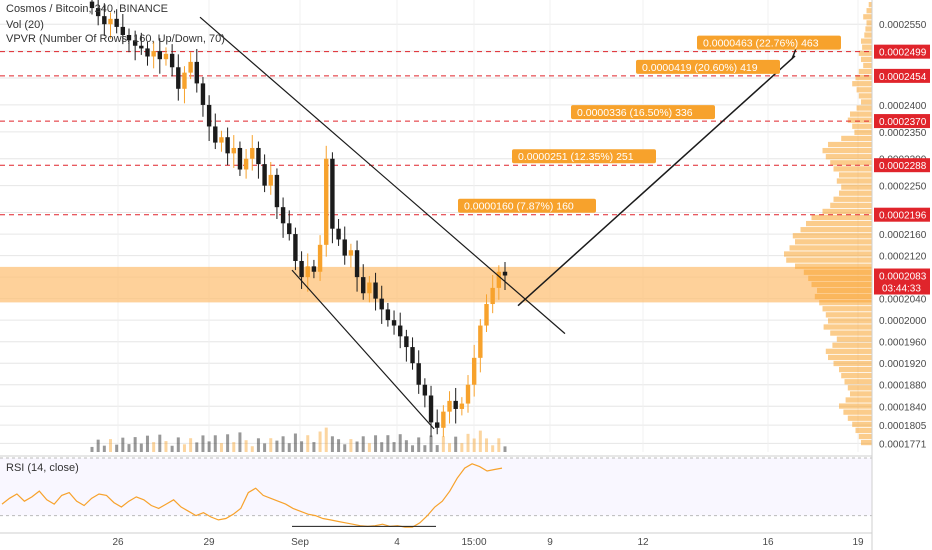  I want to click on countdown: 03:44:33, so click(901, 289).